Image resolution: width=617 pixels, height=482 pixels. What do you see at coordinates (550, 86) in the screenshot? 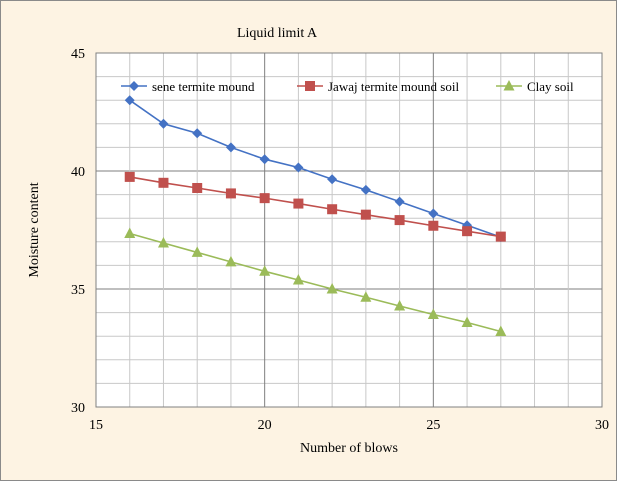
I see `legend-label: Clay soil` at bounding box center [550, 86].